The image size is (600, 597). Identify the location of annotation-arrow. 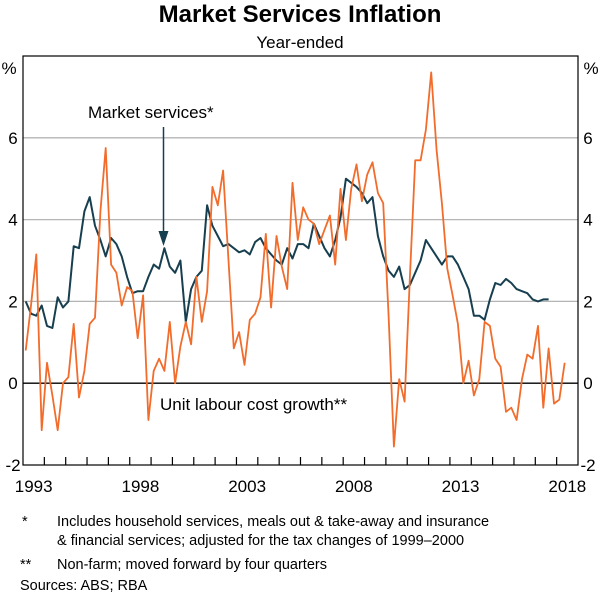
(163, 186).